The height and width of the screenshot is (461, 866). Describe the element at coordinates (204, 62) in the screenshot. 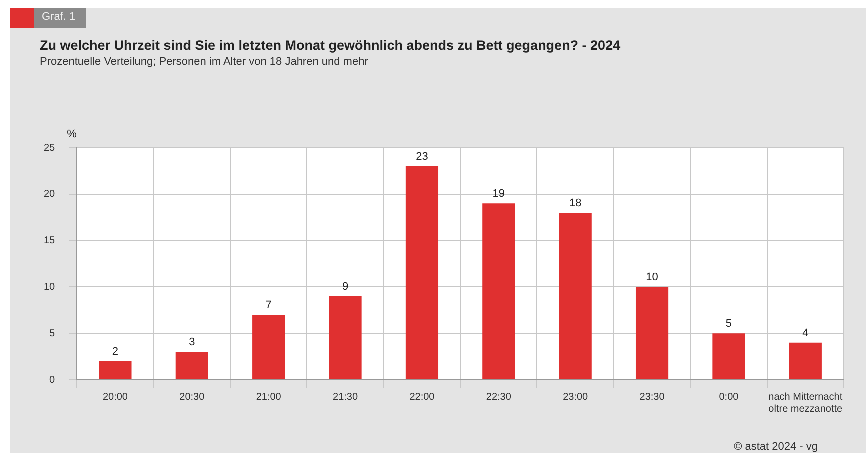

I see `chart-subtitle: Prozentuelle Verteilung; Personen im Alter von 18 Jahren und mehr` at that location.